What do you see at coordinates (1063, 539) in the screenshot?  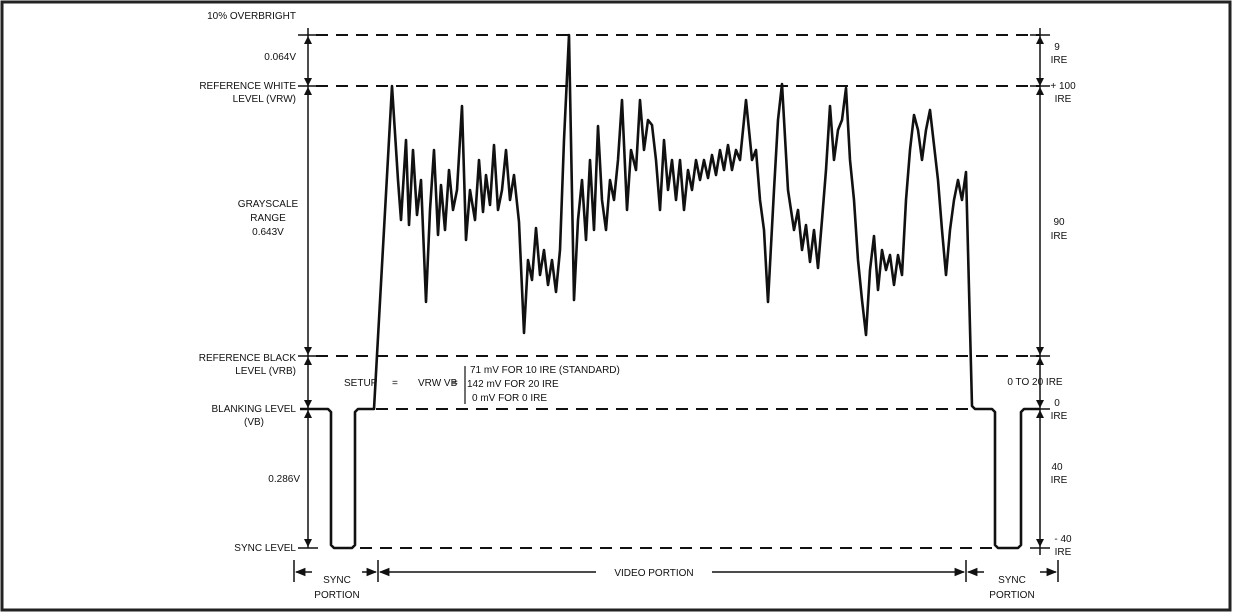 I see `ire-minus40-value: - 40` at bounding box center [1063, 539].